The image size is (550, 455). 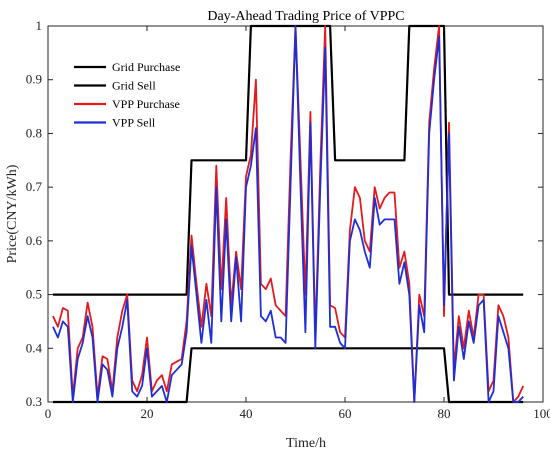 I want to click on y-tick-label: 0.3, so click(x=34, y=401).